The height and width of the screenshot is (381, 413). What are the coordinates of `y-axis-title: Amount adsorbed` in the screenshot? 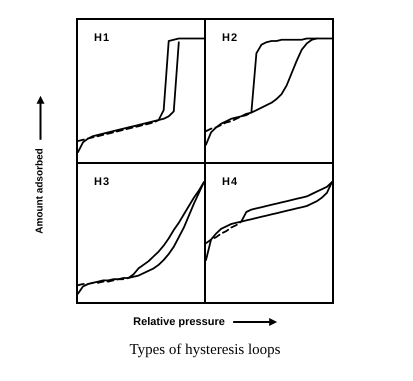 It's located at (40, 191).